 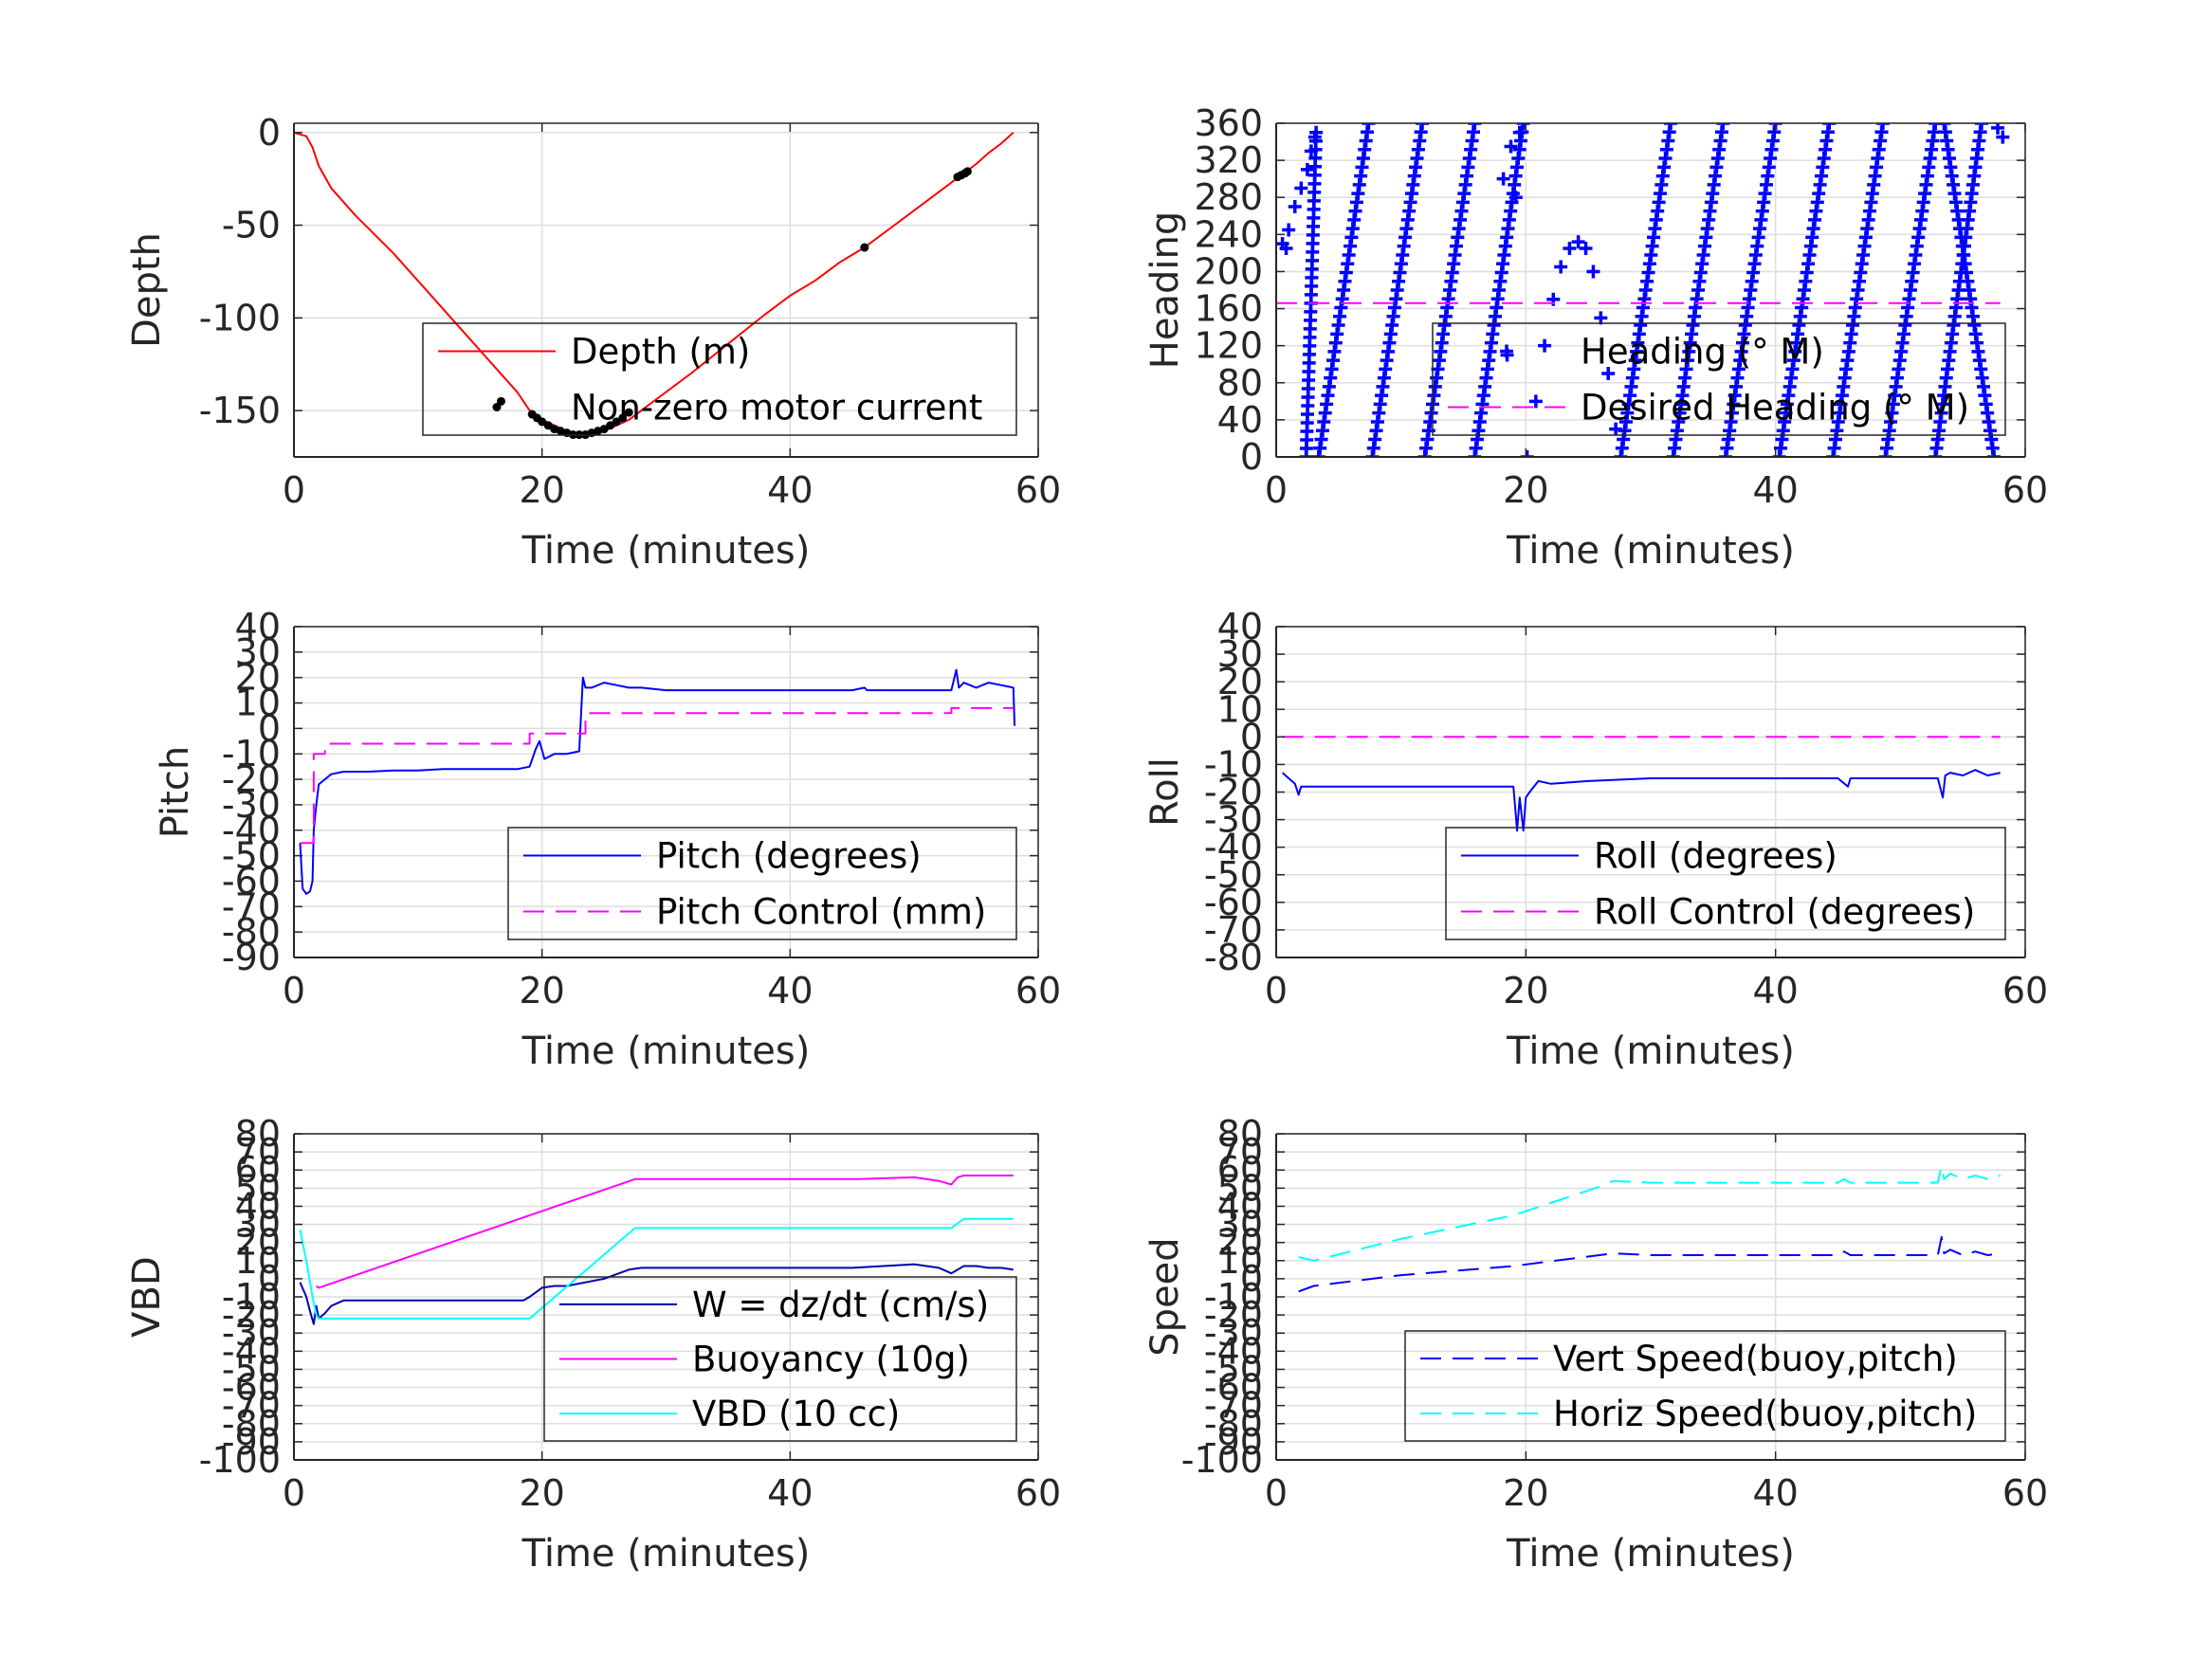 I want to click on pitch-y-tick-label: 40, so click(x=258, y=626).